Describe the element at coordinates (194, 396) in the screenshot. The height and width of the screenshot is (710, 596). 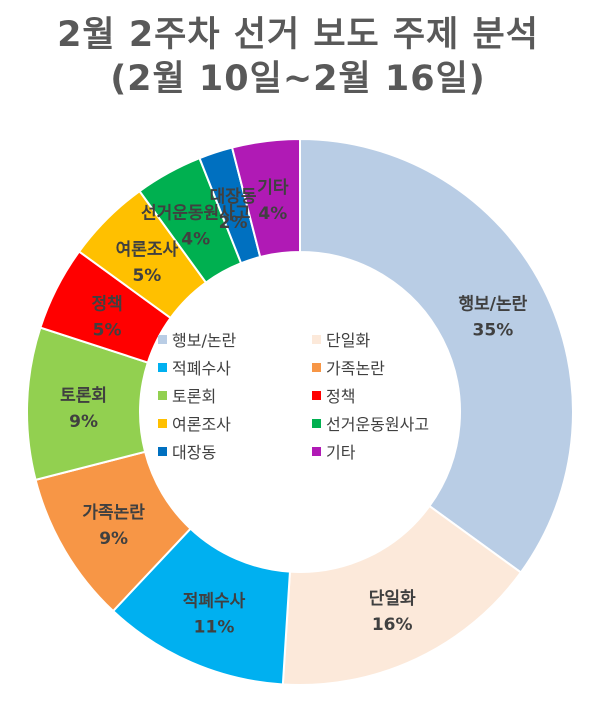
I see `legend-entry-4: 토론회` at that location.